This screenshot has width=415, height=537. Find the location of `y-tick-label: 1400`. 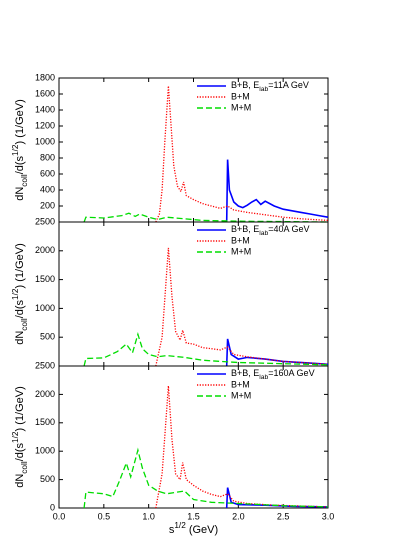

y-tick-label: 1400 is located at coordinates (45, 109).